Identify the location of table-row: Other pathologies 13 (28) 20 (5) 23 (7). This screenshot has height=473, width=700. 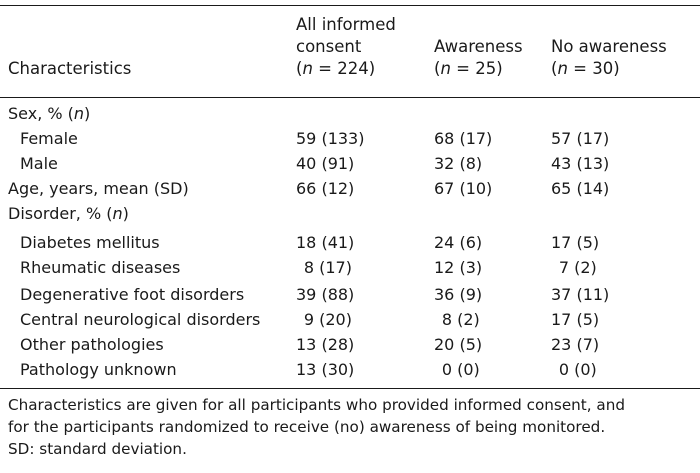
(350, 344).